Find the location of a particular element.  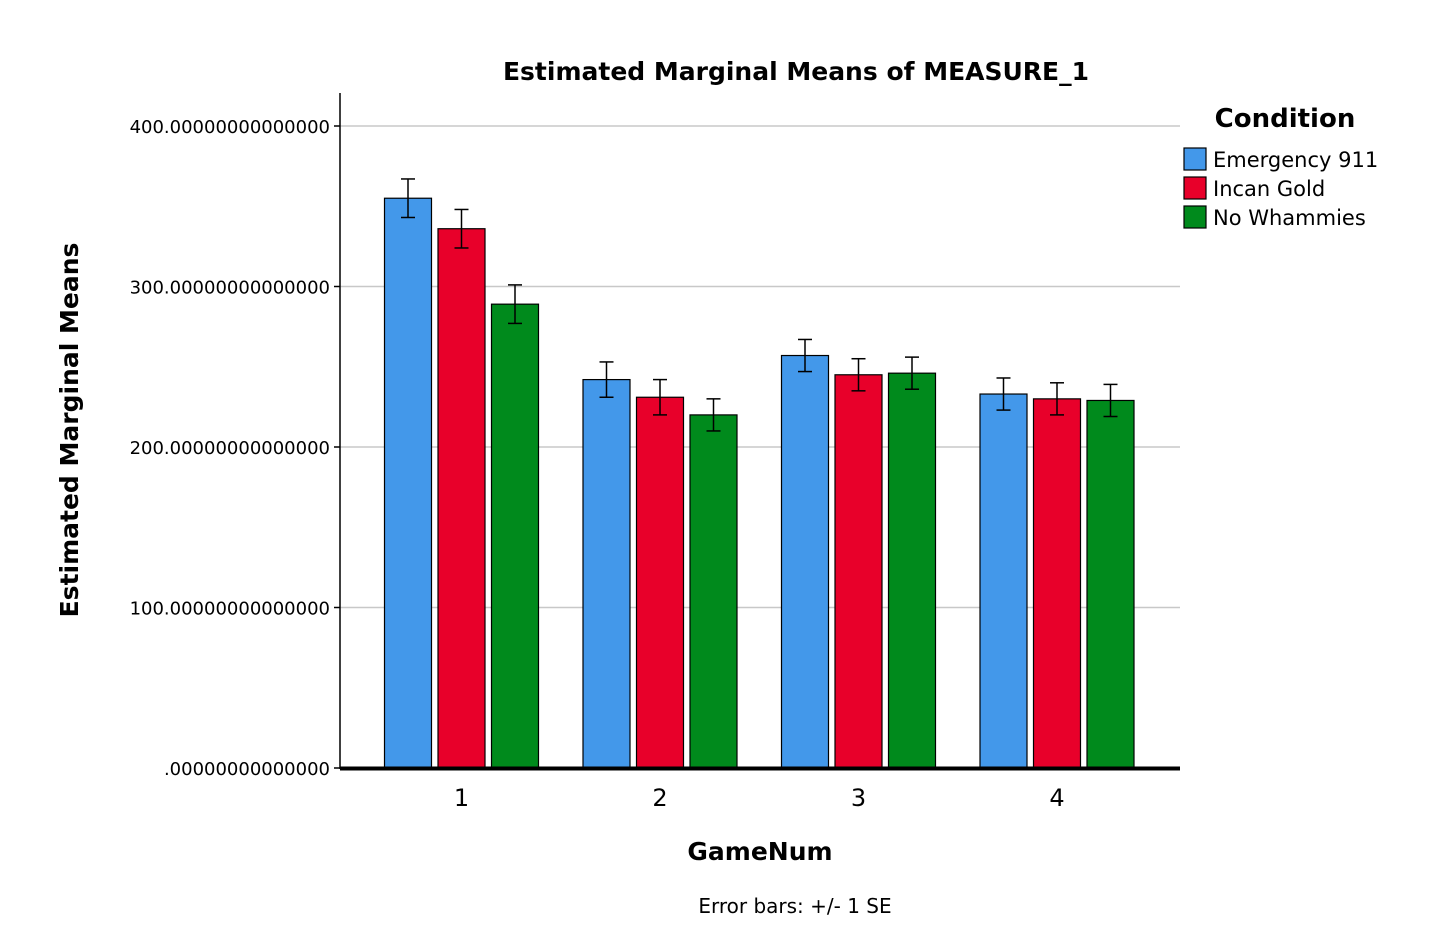

legend-items: Emergency 911 Incan Gold No Whammies is located at coordinates (1280, 188).